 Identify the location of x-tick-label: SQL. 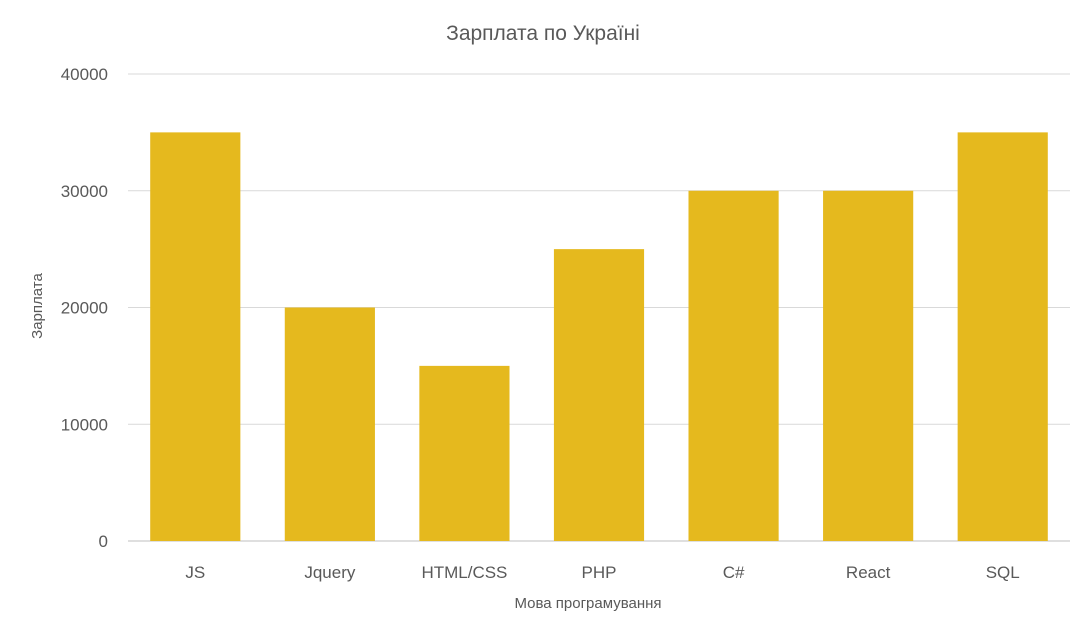
(1003, 572).